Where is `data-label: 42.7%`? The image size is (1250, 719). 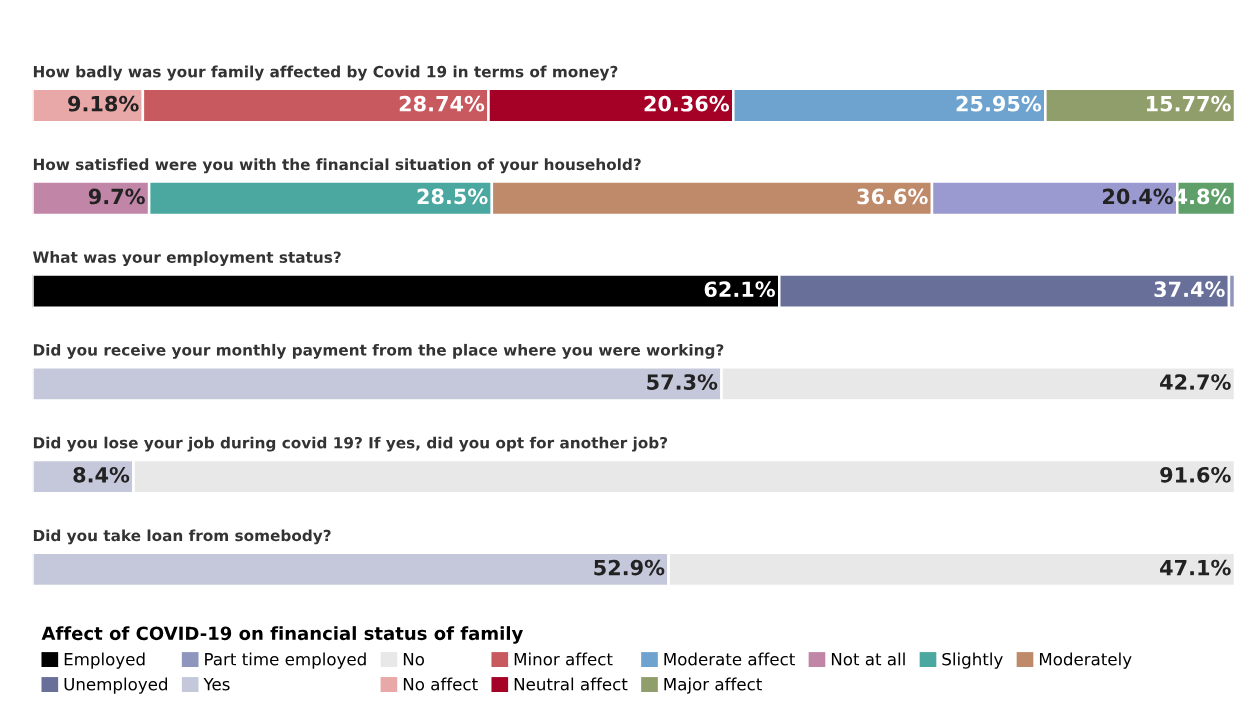 data-label: 42.7% is located at coordinates (1195, 382).